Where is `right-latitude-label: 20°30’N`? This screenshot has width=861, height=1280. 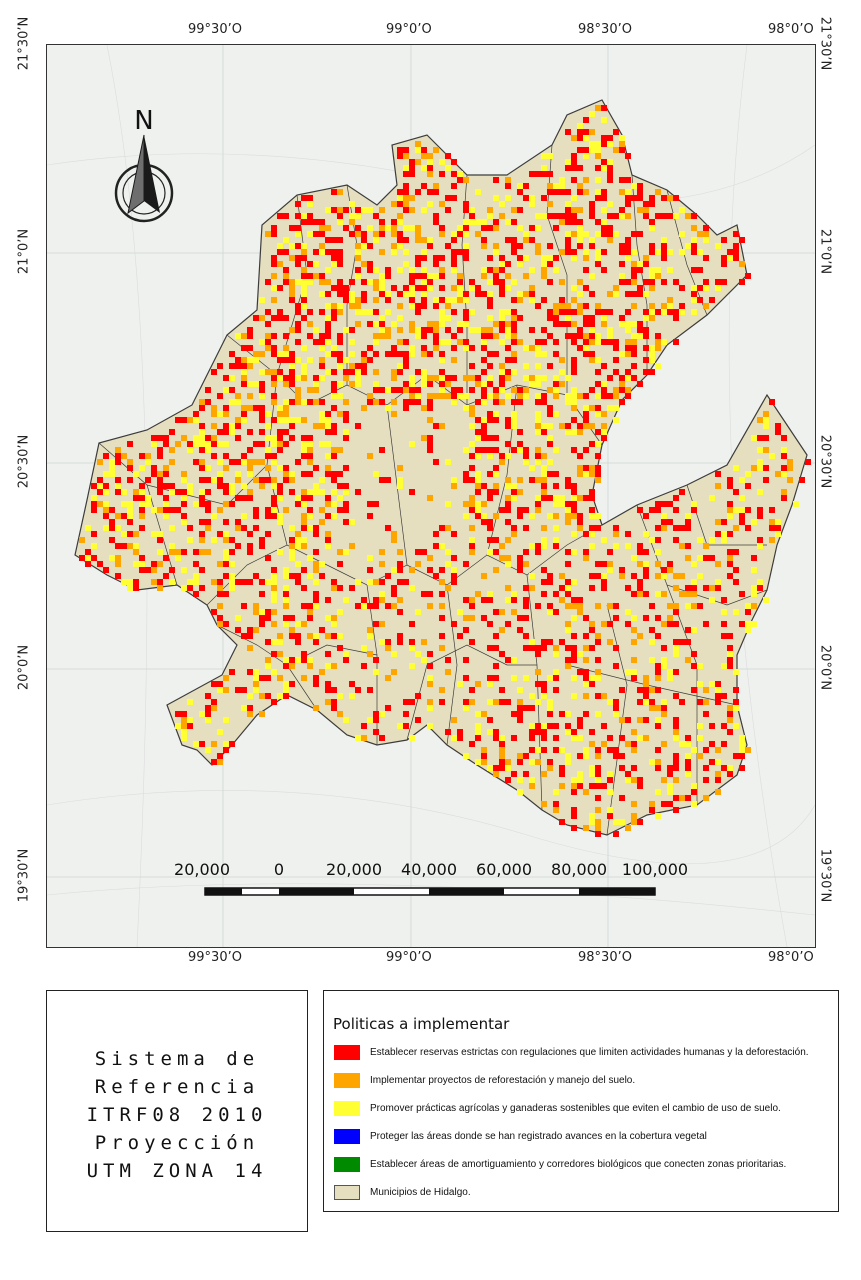 right-latitude-label: 20°30’N is located at coordinates (825, 461).